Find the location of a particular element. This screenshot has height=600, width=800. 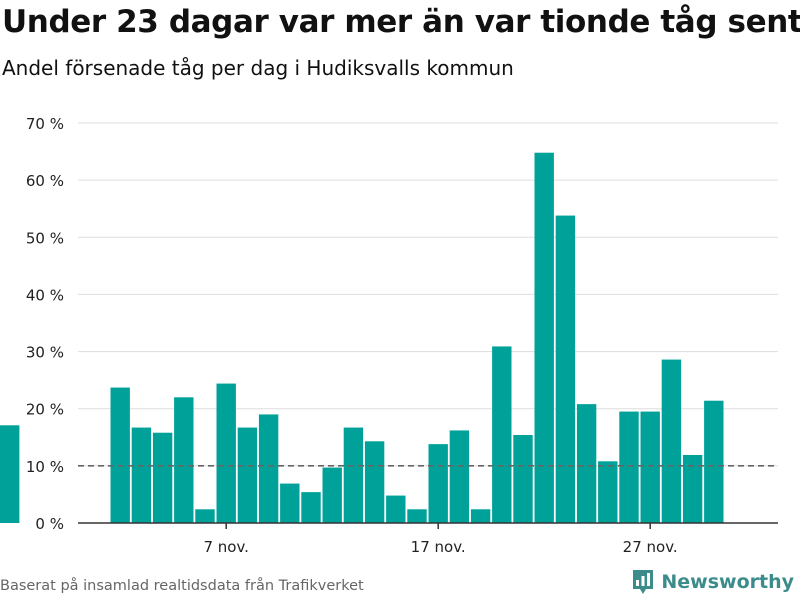

y-tick-label: 50 % is located at coordinates (45, 238).